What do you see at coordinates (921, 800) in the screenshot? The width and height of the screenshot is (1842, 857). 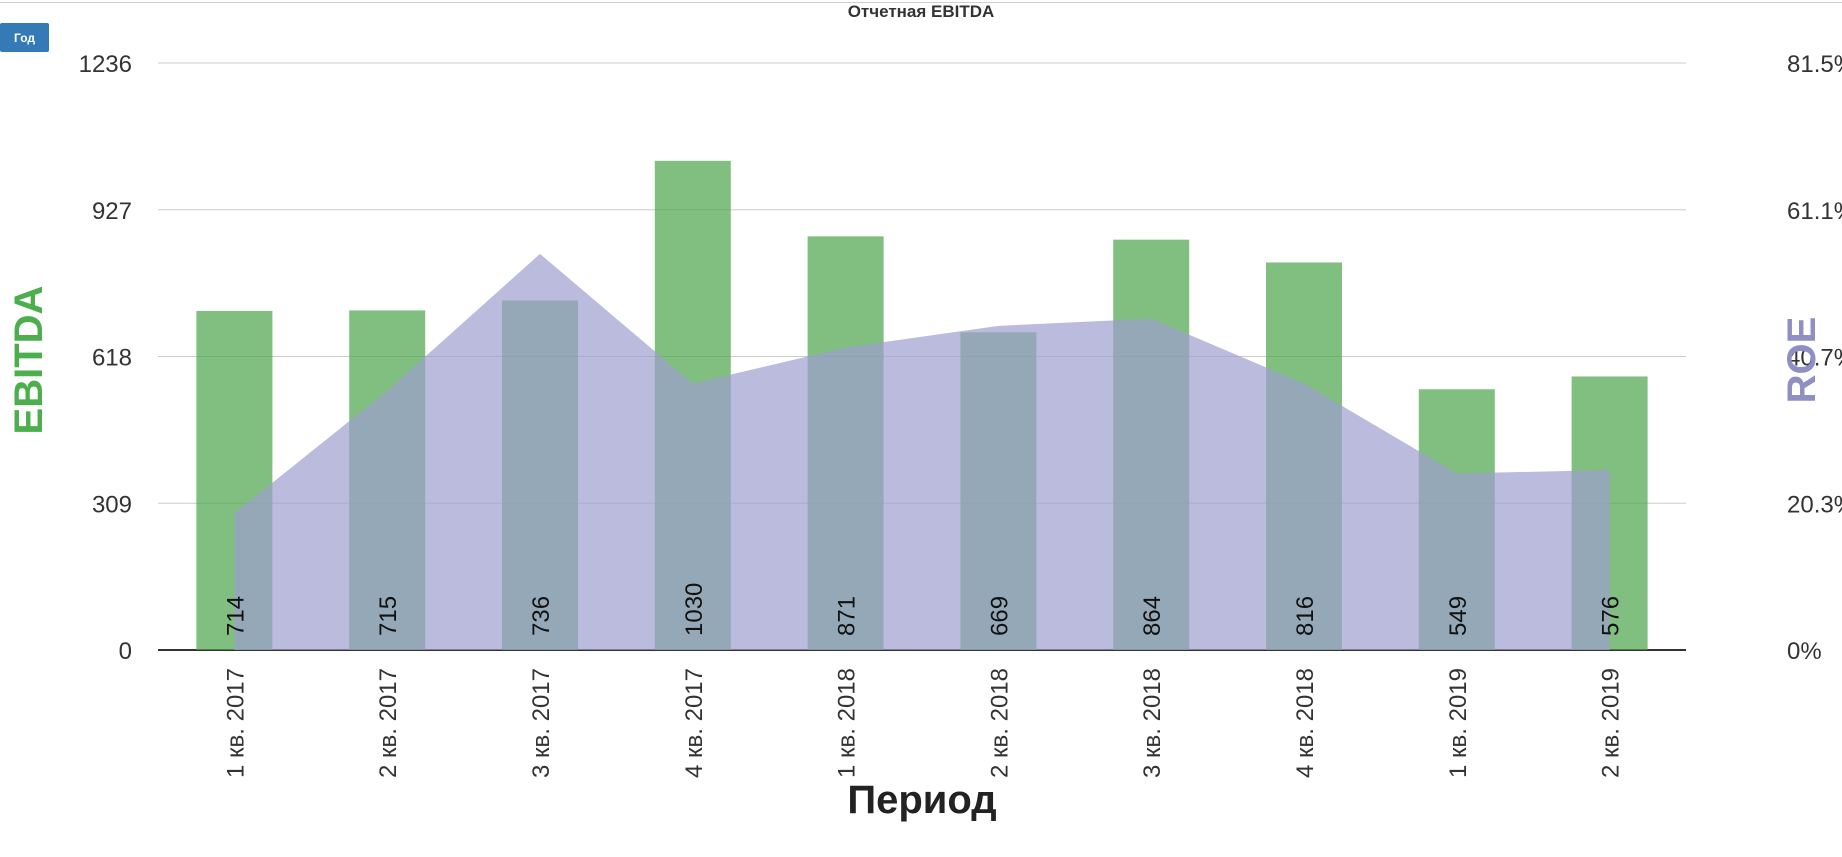 I see `x-axis-title: Период` at bounding box center [921, 800].